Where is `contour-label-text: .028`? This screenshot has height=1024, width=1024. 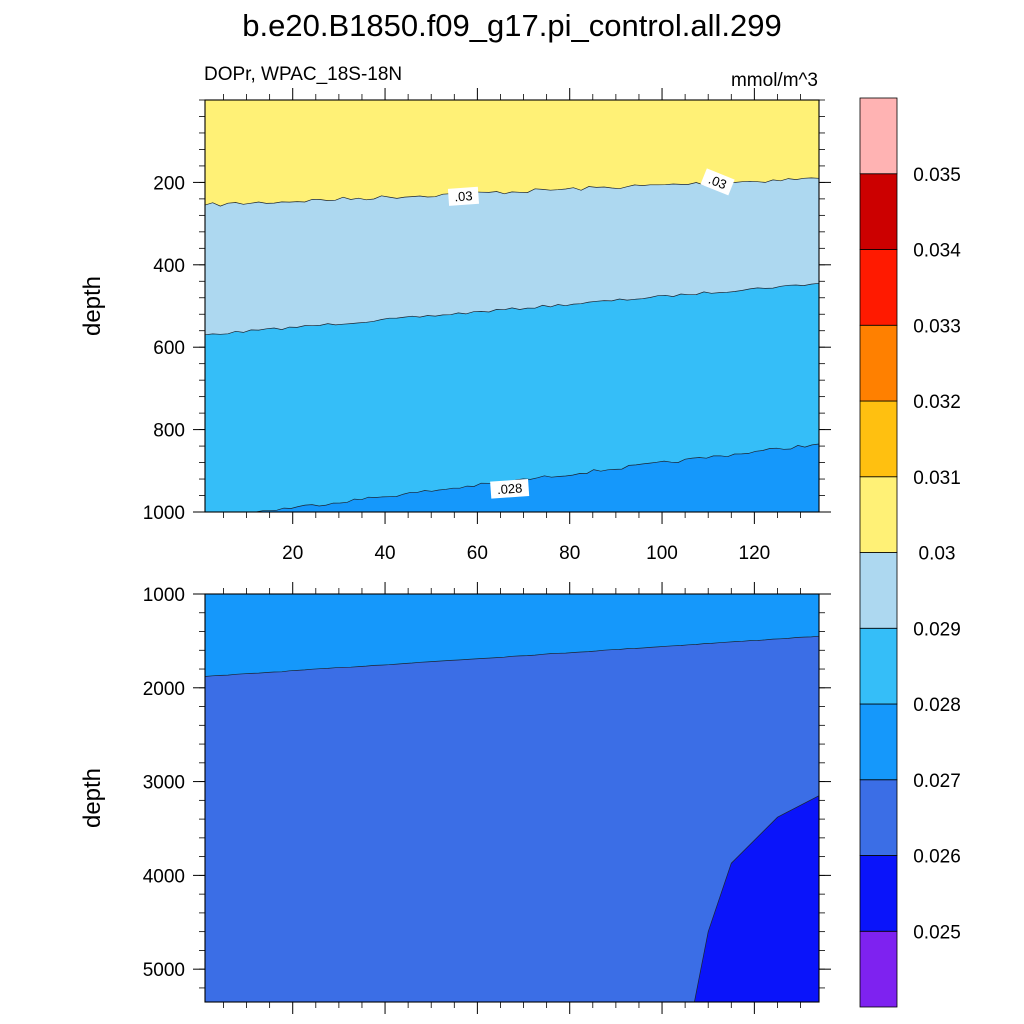
contour-label-text: .028 is located at coordinates (510, 488).